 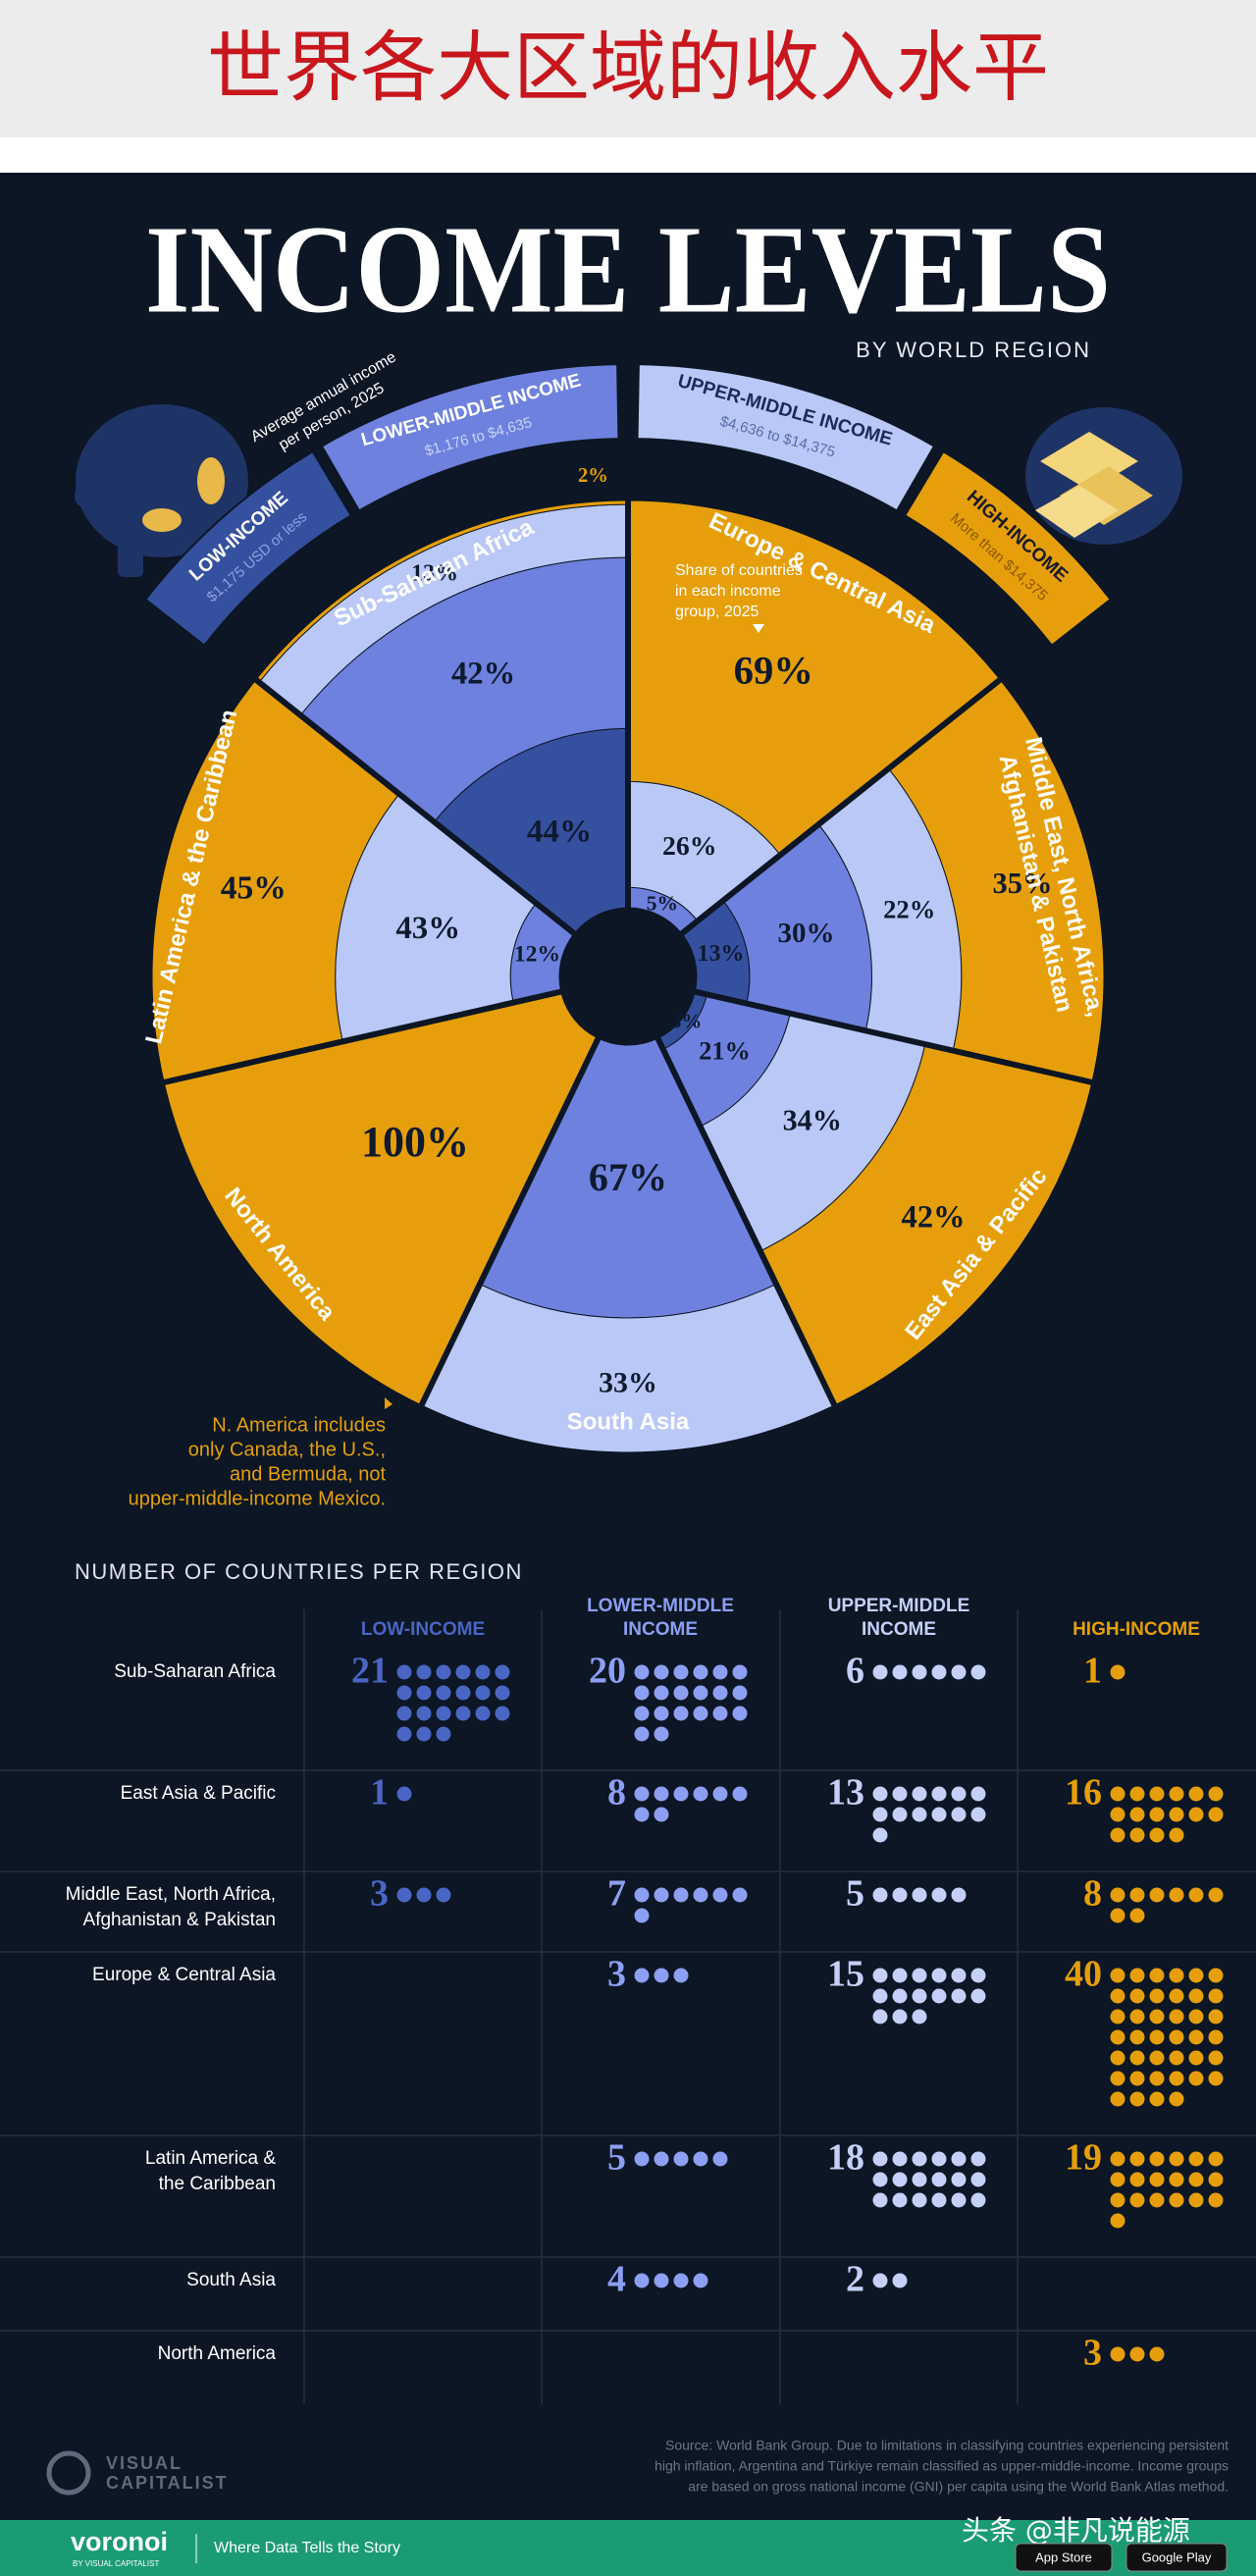 What do you see at coordinates (1083, 1793) in the screenshot?
I see `count-number: 16` at bounding box center [1083, 1793].